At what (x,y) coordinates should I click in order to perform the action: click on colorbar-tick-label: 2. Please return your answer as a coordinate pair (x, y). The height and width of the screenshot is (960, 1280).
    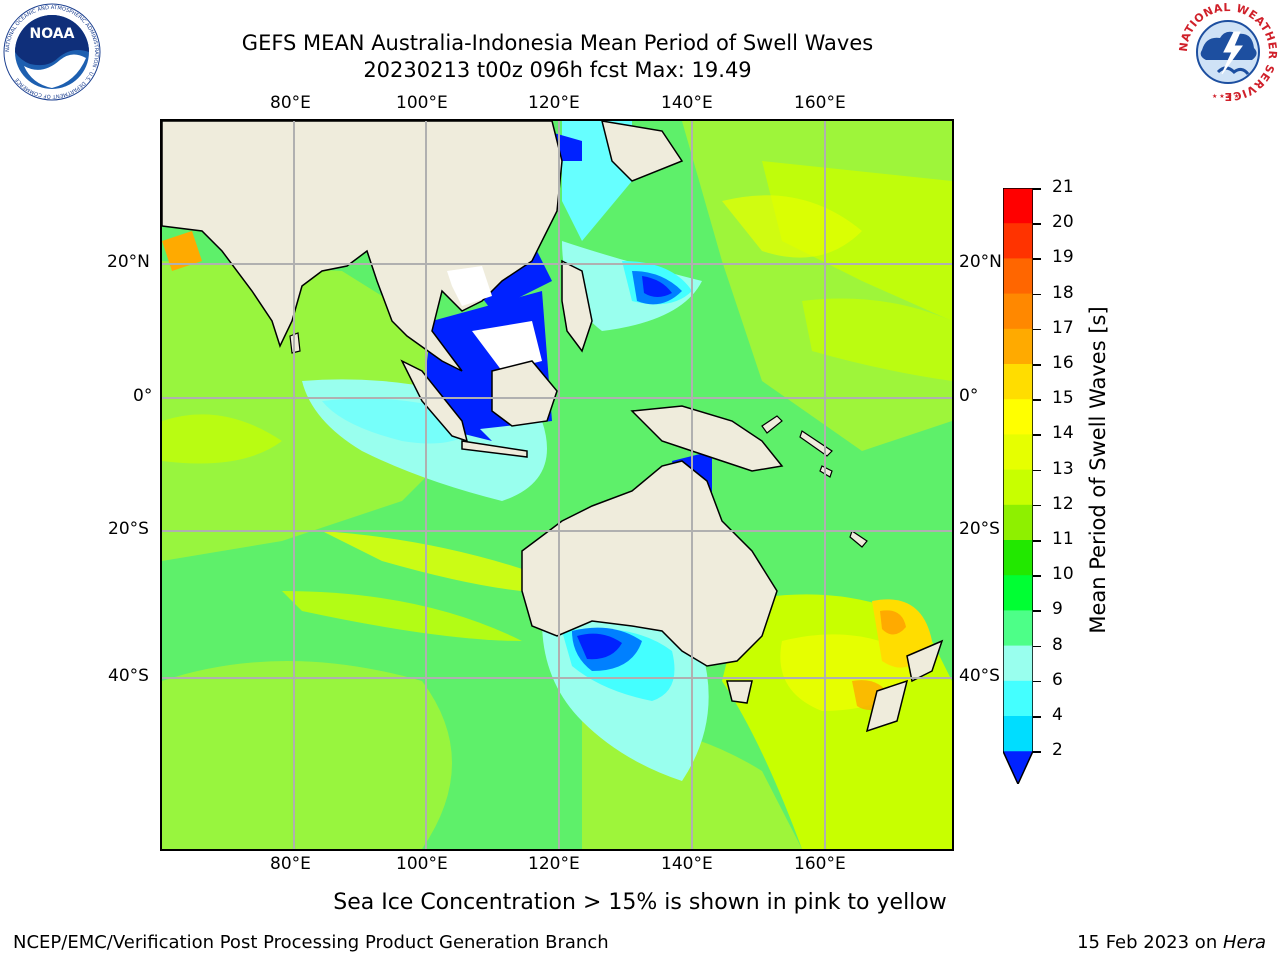
    Looking at the image, I should click on (1057, 750).